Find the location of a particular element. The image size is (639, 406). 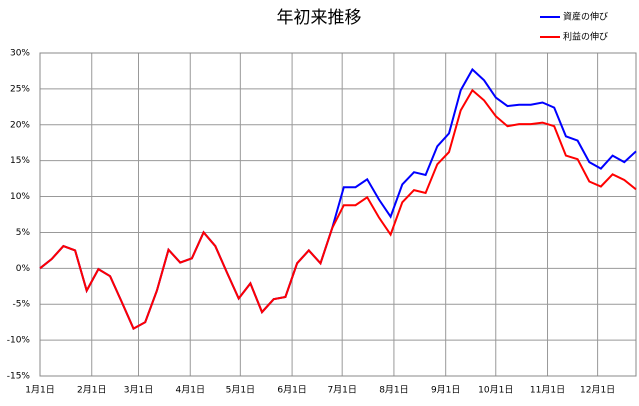

x-tick-label: 10月1日 is located at coordinates (495, 390).